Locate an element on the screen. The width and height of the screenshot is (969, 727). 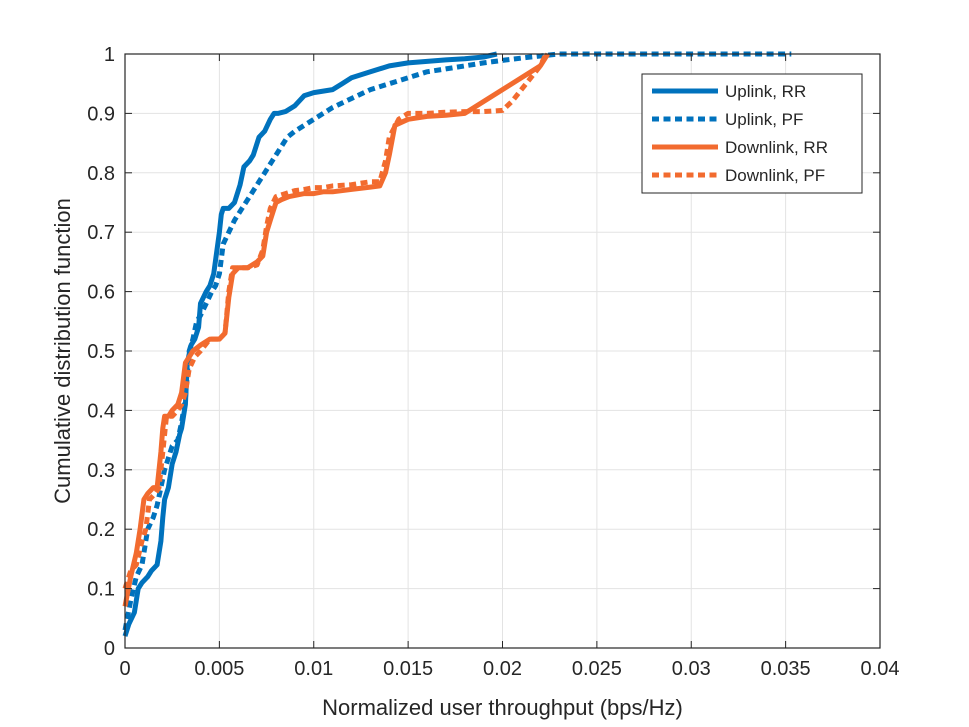
y-tick-label: 0.1 is located at coordinates (101, 590).